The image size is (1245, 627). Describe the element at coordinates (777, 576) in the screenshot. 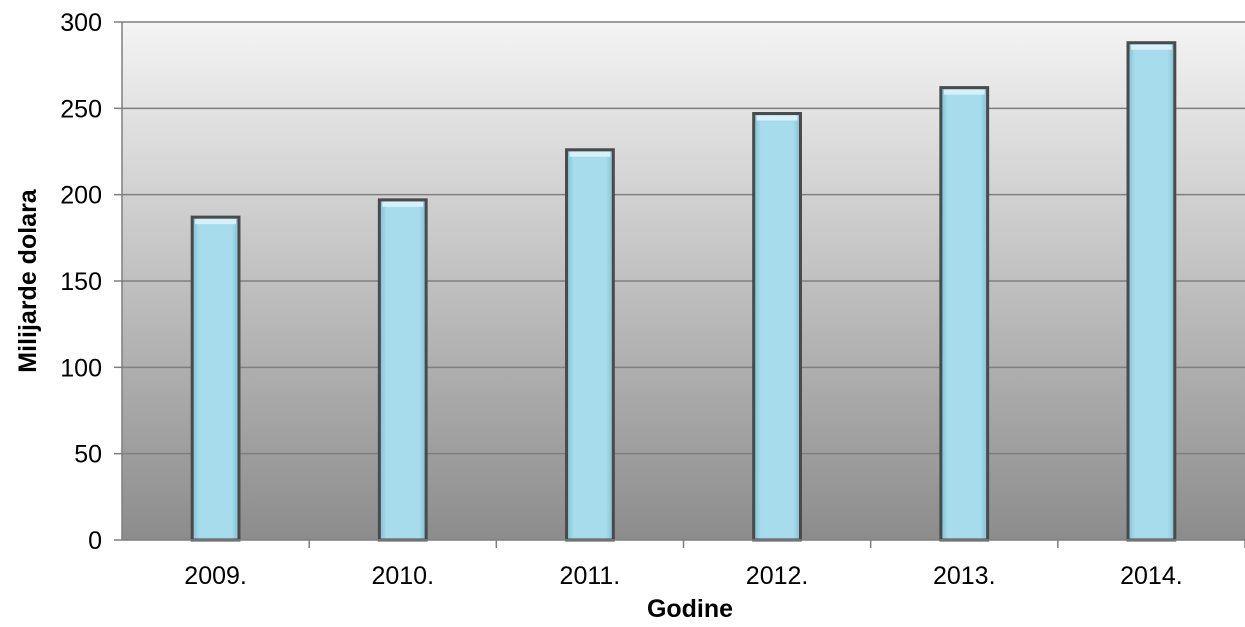

I see `x-tick-label: 2012.` at that location.